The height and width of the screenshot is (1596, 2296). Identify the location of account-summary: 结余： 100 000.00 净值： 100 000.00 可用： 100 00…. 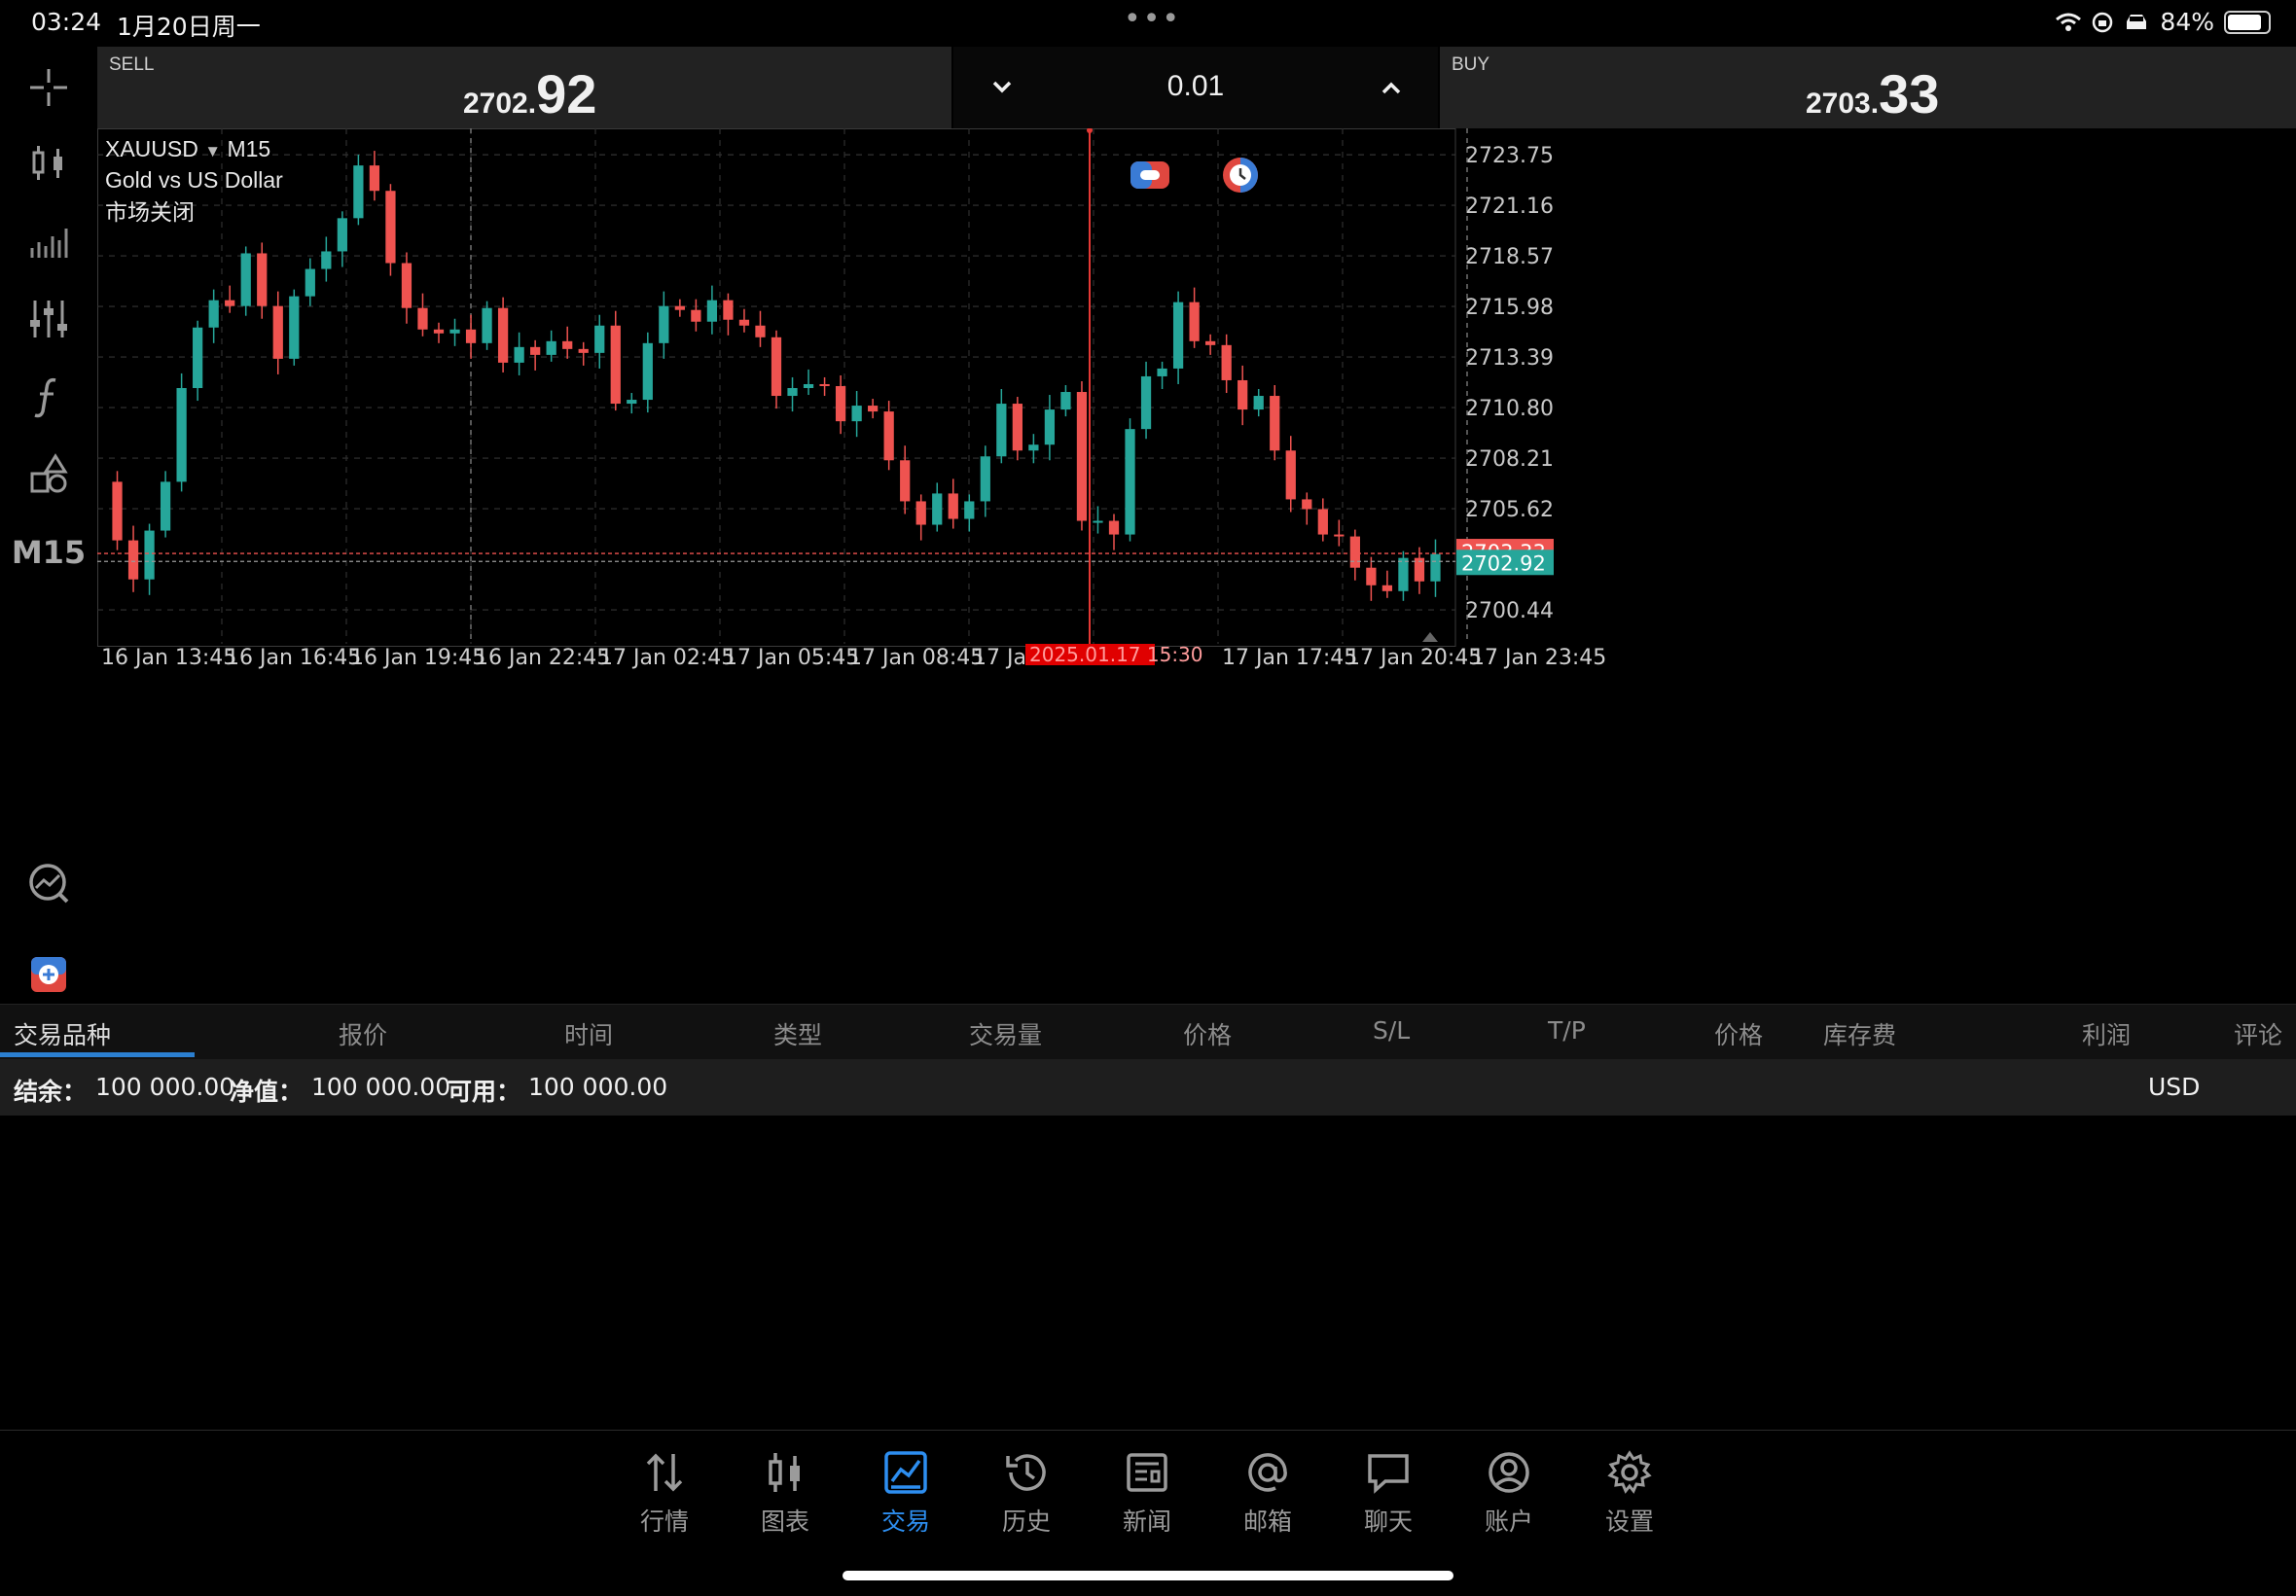
(1148, 1088).